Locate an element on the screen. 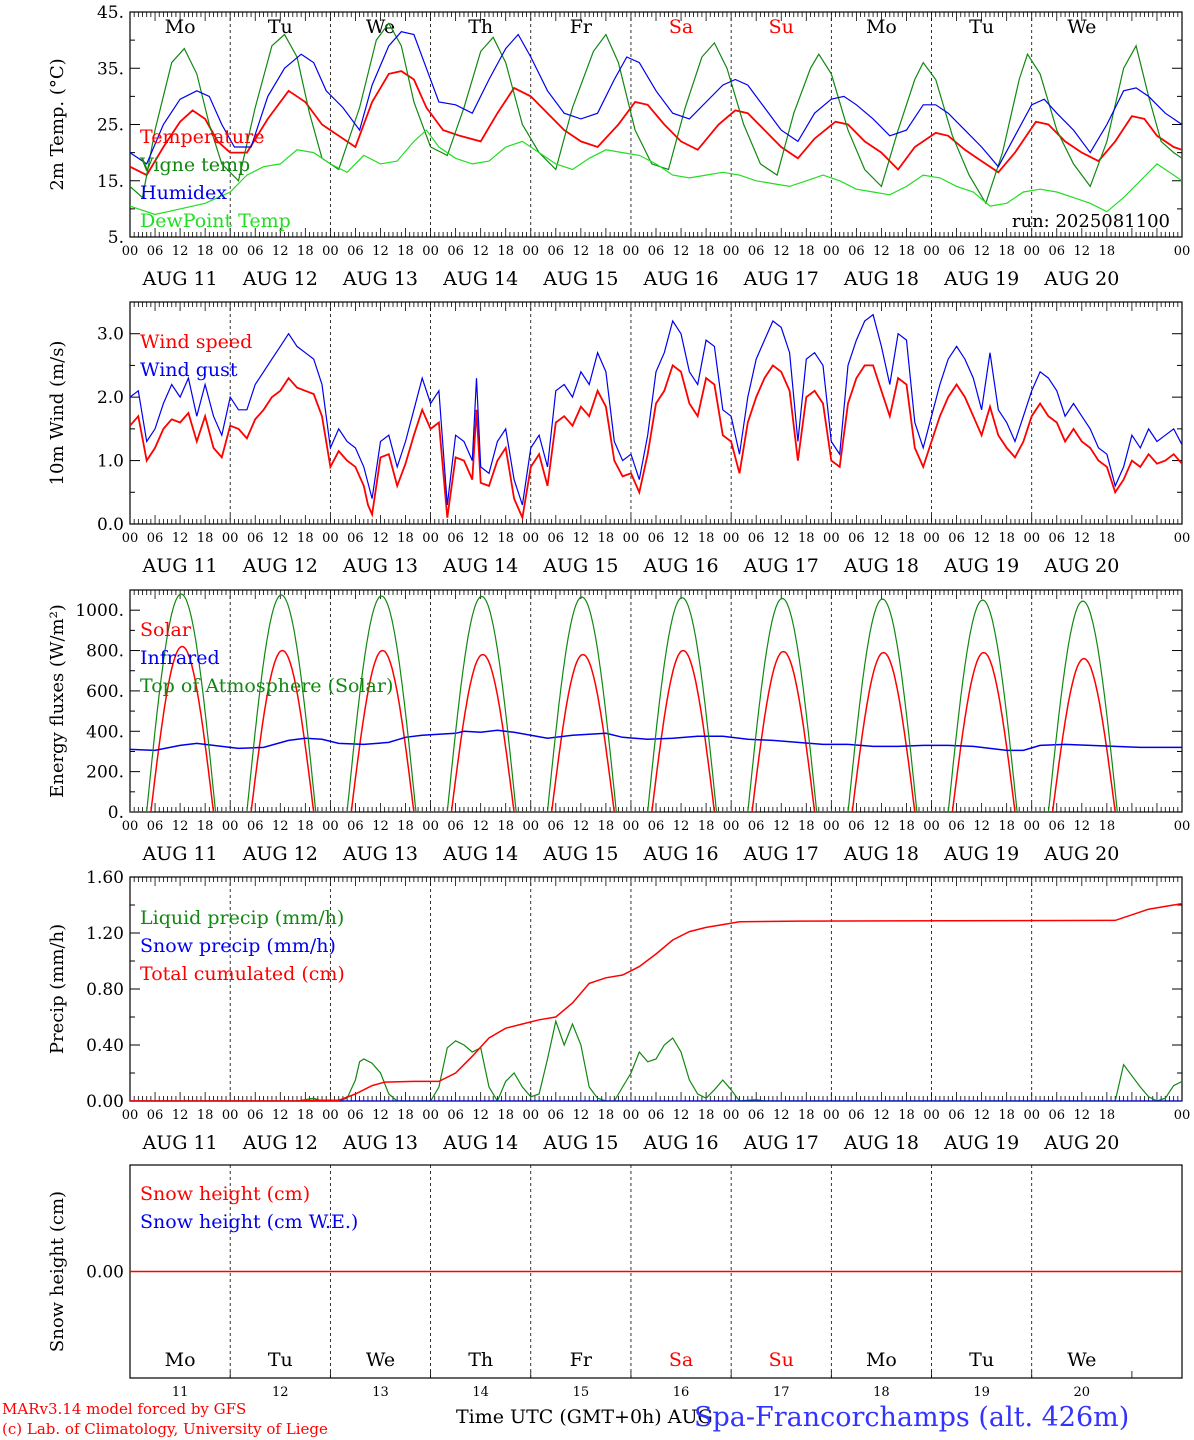 Image resolution: width=1194 pixels, height=1440 pixels. snow-weekday-label: Su is located at coordinates (781, 1360).